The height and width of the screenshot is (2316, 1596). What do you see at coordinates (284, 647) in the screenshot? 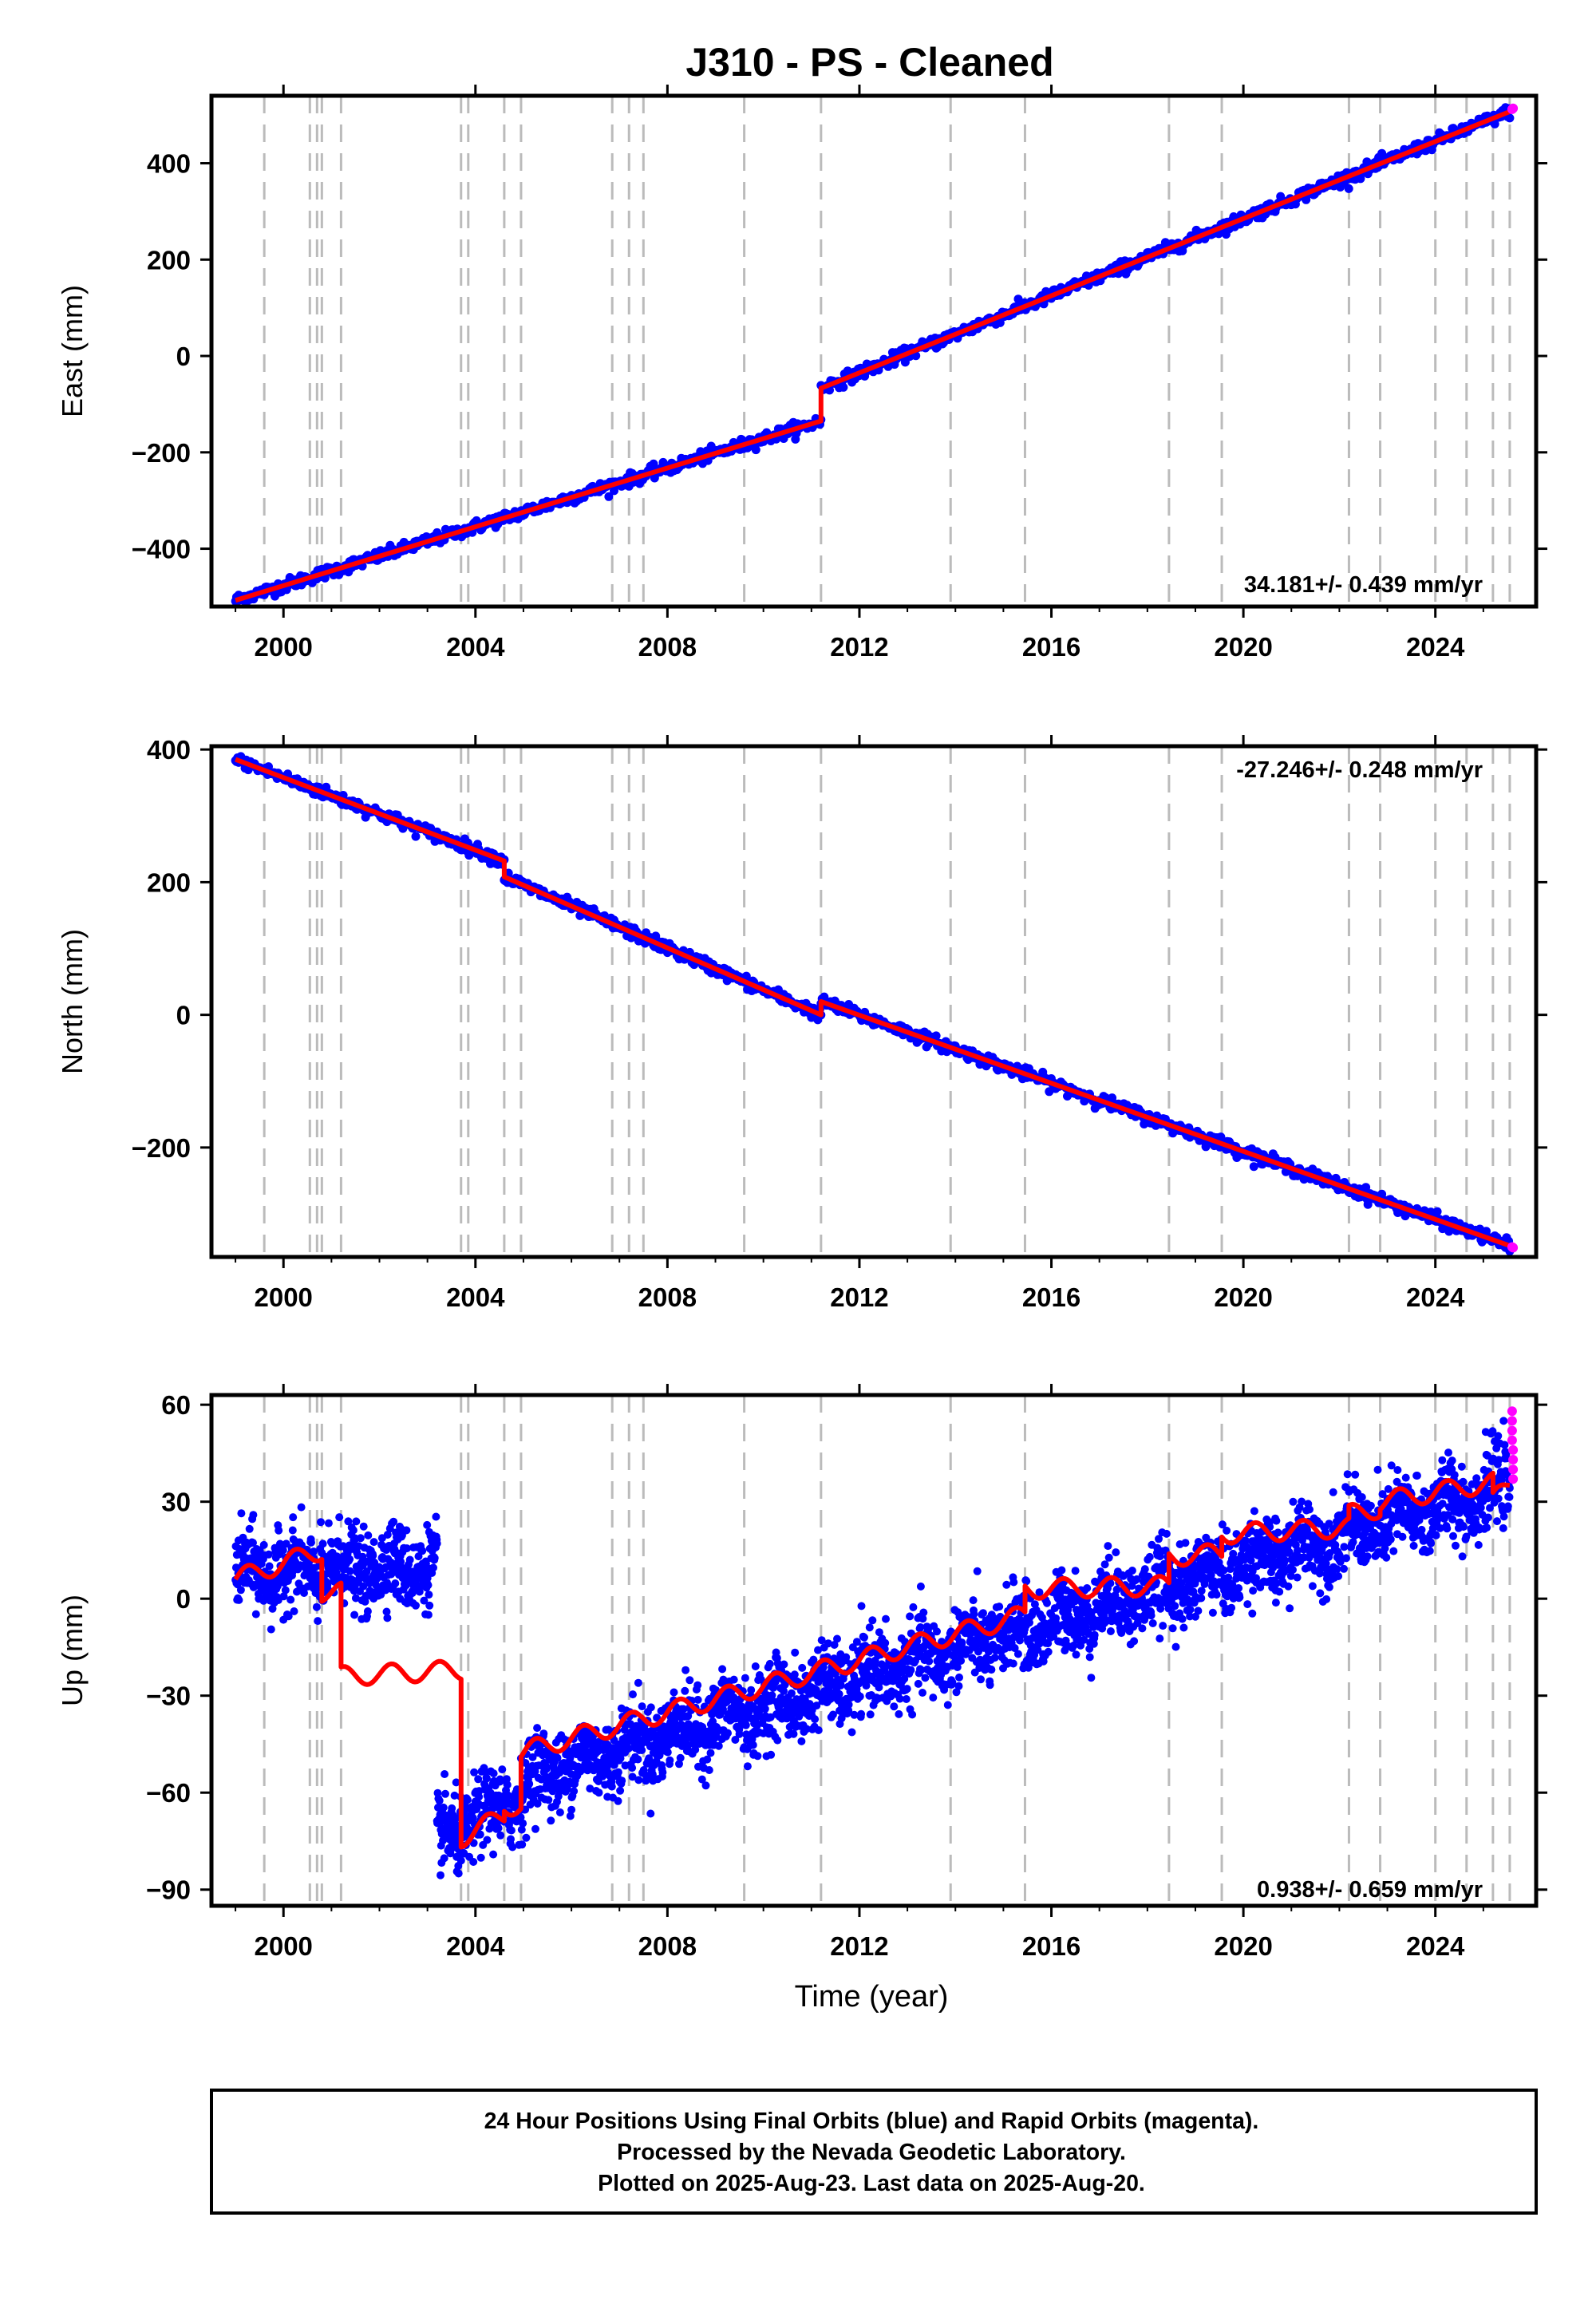
I see `east-x-tick-label: 2000` at bounding box center [284, 647].